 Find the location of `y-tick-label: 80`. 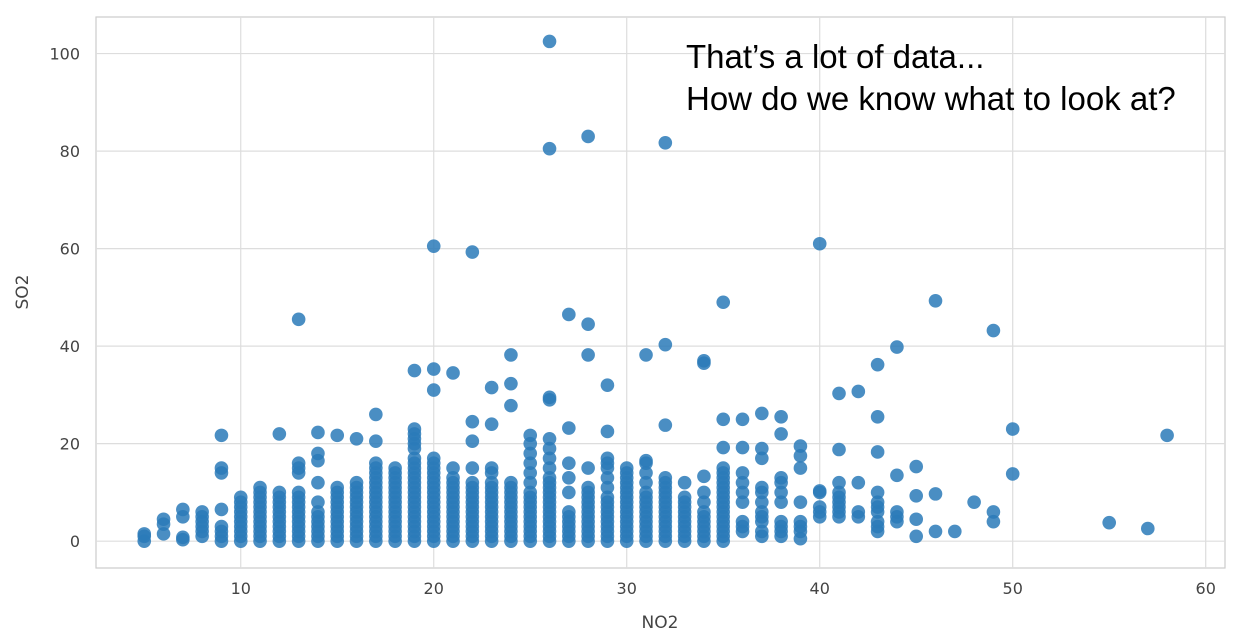

y-tick-label: 80 is located at coordinates (70, 151).